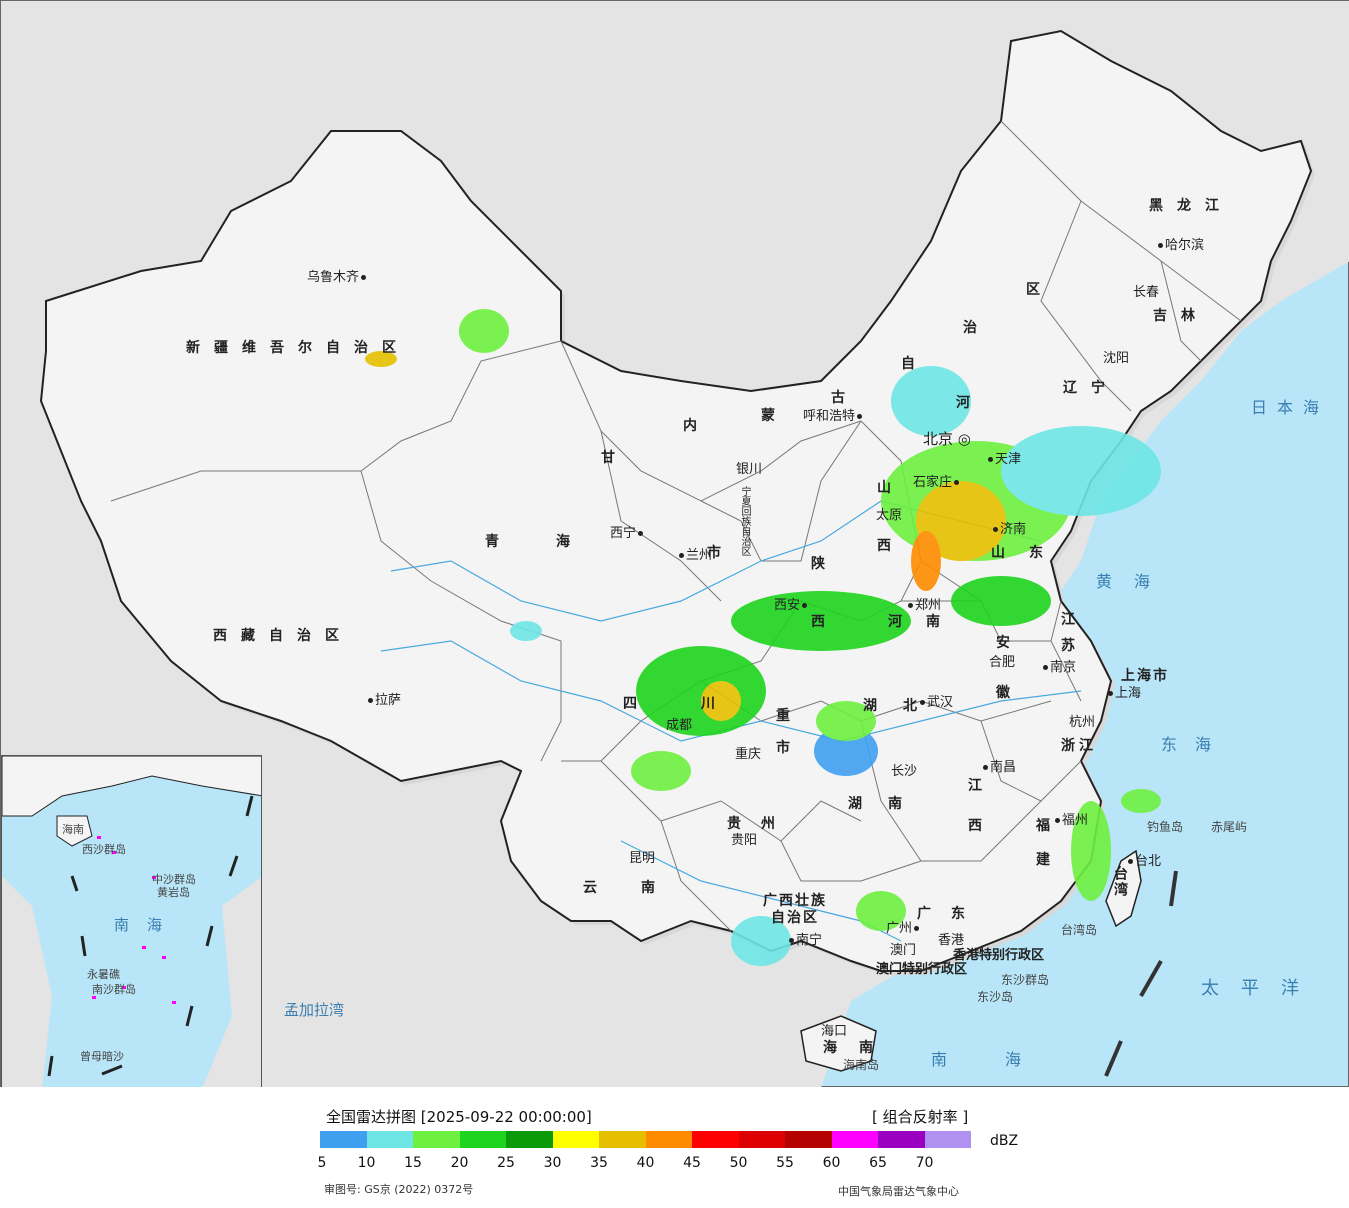  I want to click on south-china-sea-inset: 海南 西沙群岛 中沙群岛 黄岩岛 南海 永暑礁 南沙群岛 曾母暗沙, so click(131, 921).